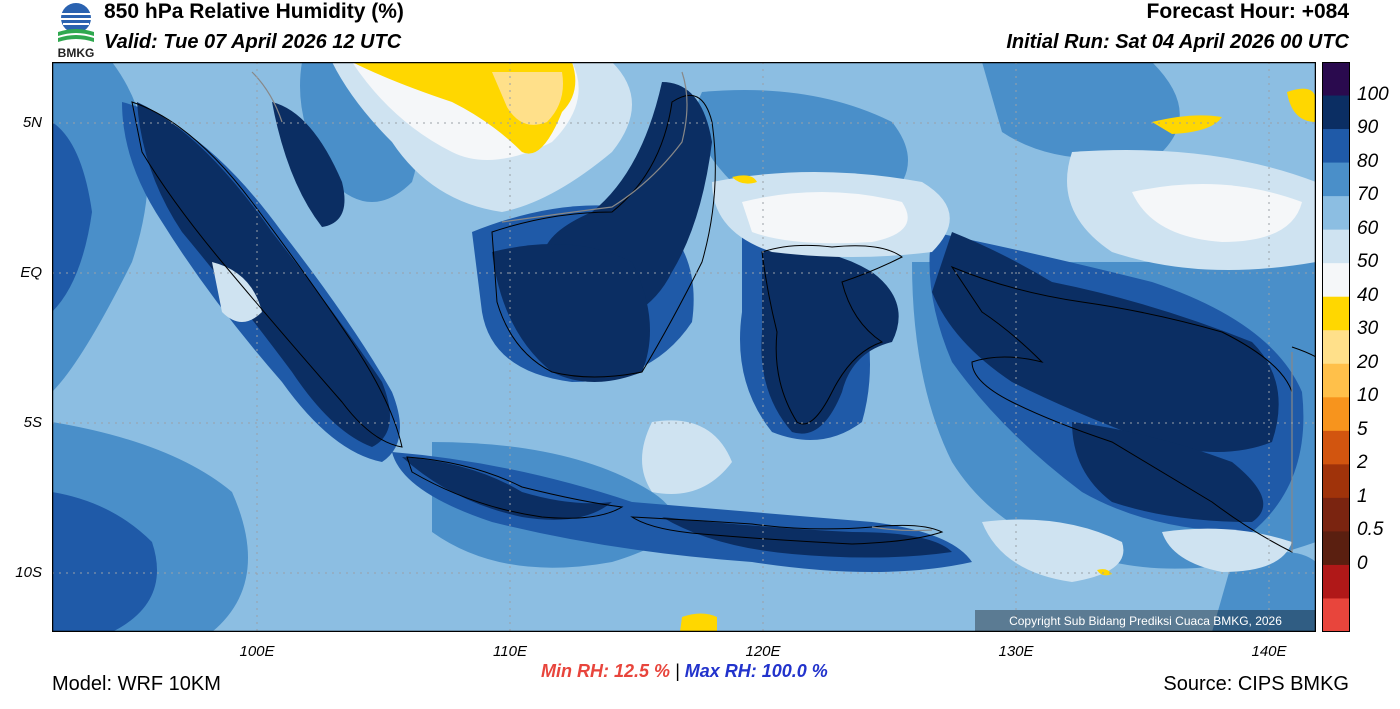 The width and height of the screenshot is (1400, 709). I want to click on forecast-hour: Forecast Hour: +084, so click(1248, 11).